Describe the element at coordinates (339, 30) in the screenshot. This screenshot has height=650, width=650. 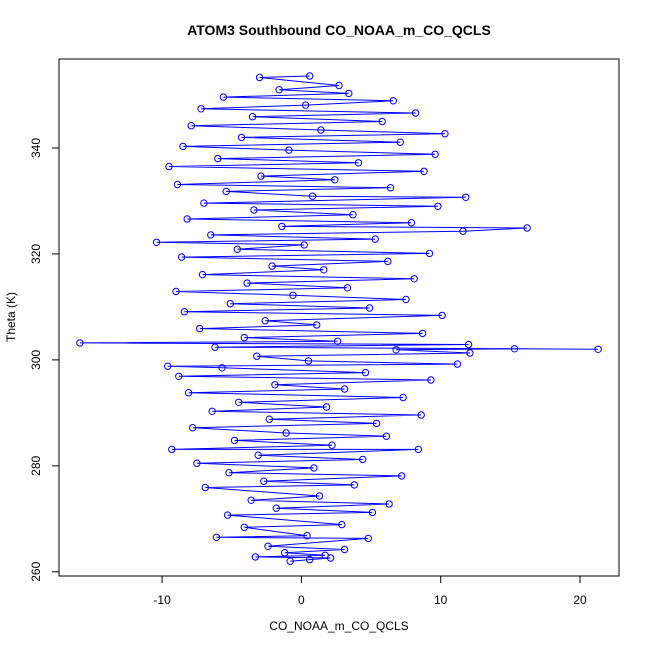
I see `chart-title: ATOM3 Southbound CO_NOAA_m_CO_QCLS` at that location.